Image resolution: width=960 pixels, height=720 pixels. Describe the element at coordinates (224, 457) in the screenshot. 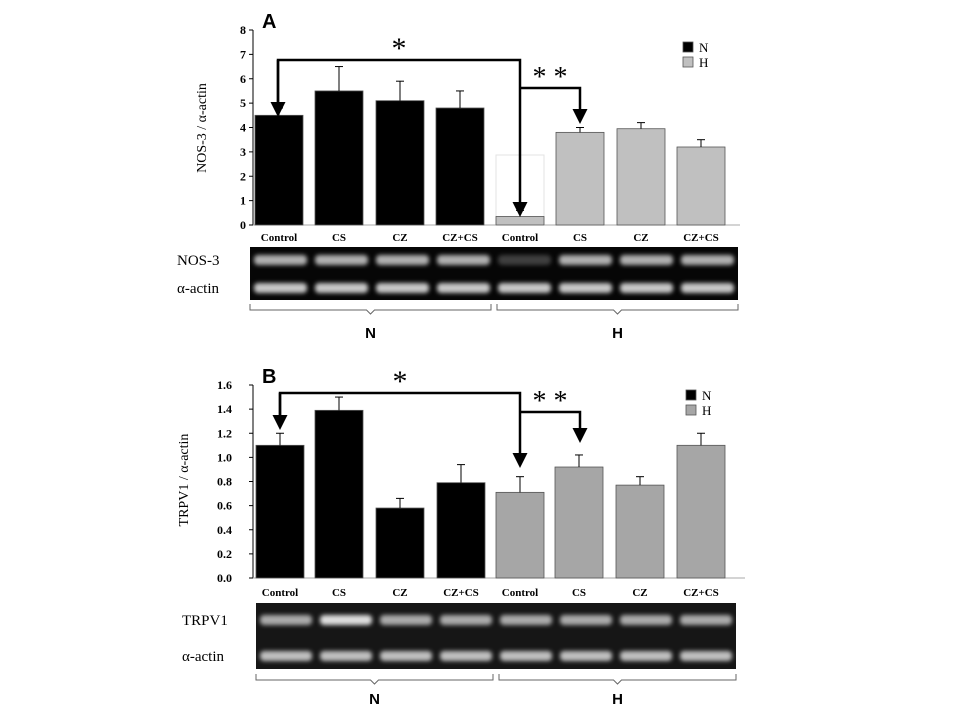

I see `y-tick-label: 1.0` at that location.